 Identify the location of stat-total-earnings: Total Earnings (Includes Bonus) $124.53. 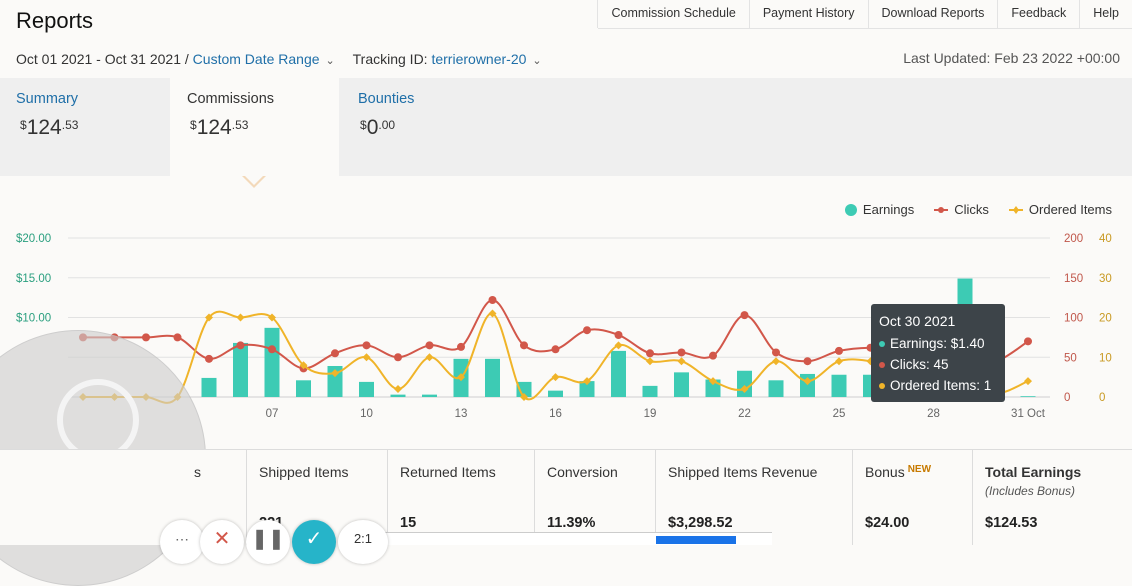
(1052, 497).